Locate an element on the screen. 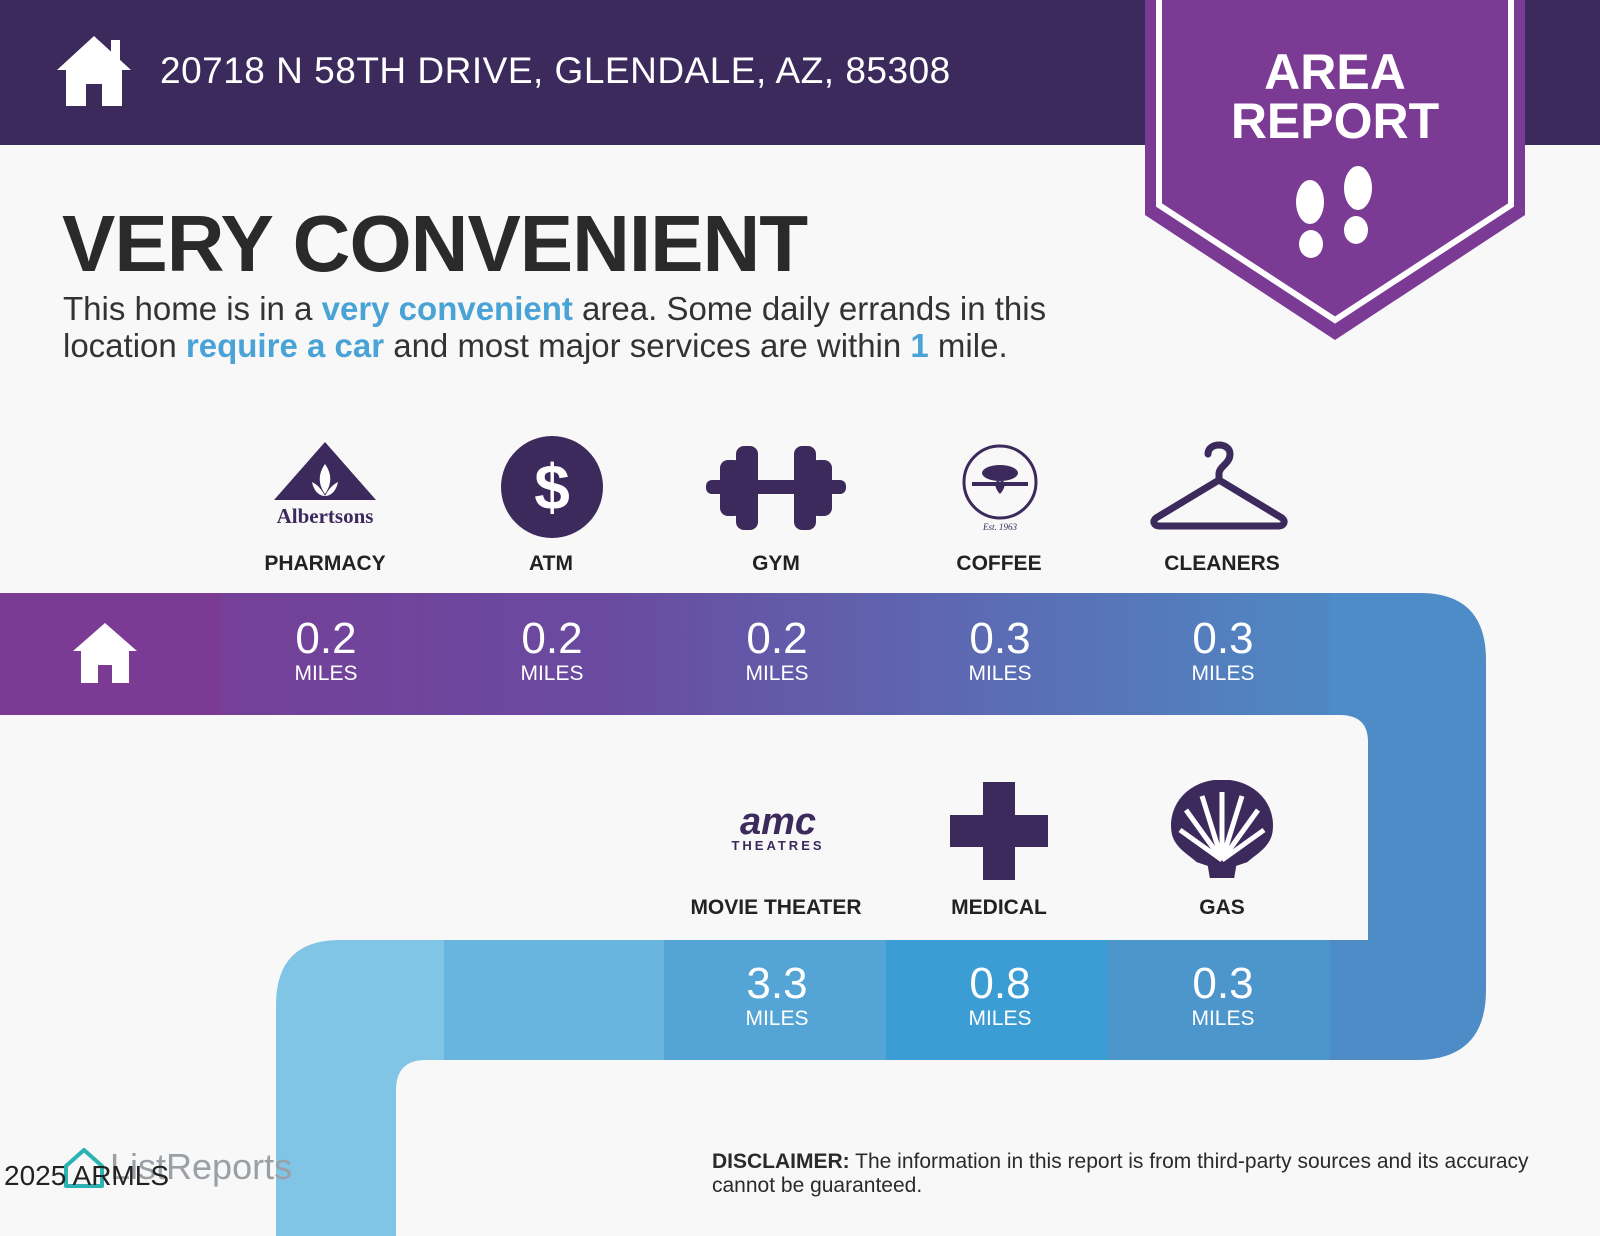 Image resolution: width=1600 pixels, height=1236 pixels. category-label-pharmacy: PHARMACY is located at coordinates (325, 563).